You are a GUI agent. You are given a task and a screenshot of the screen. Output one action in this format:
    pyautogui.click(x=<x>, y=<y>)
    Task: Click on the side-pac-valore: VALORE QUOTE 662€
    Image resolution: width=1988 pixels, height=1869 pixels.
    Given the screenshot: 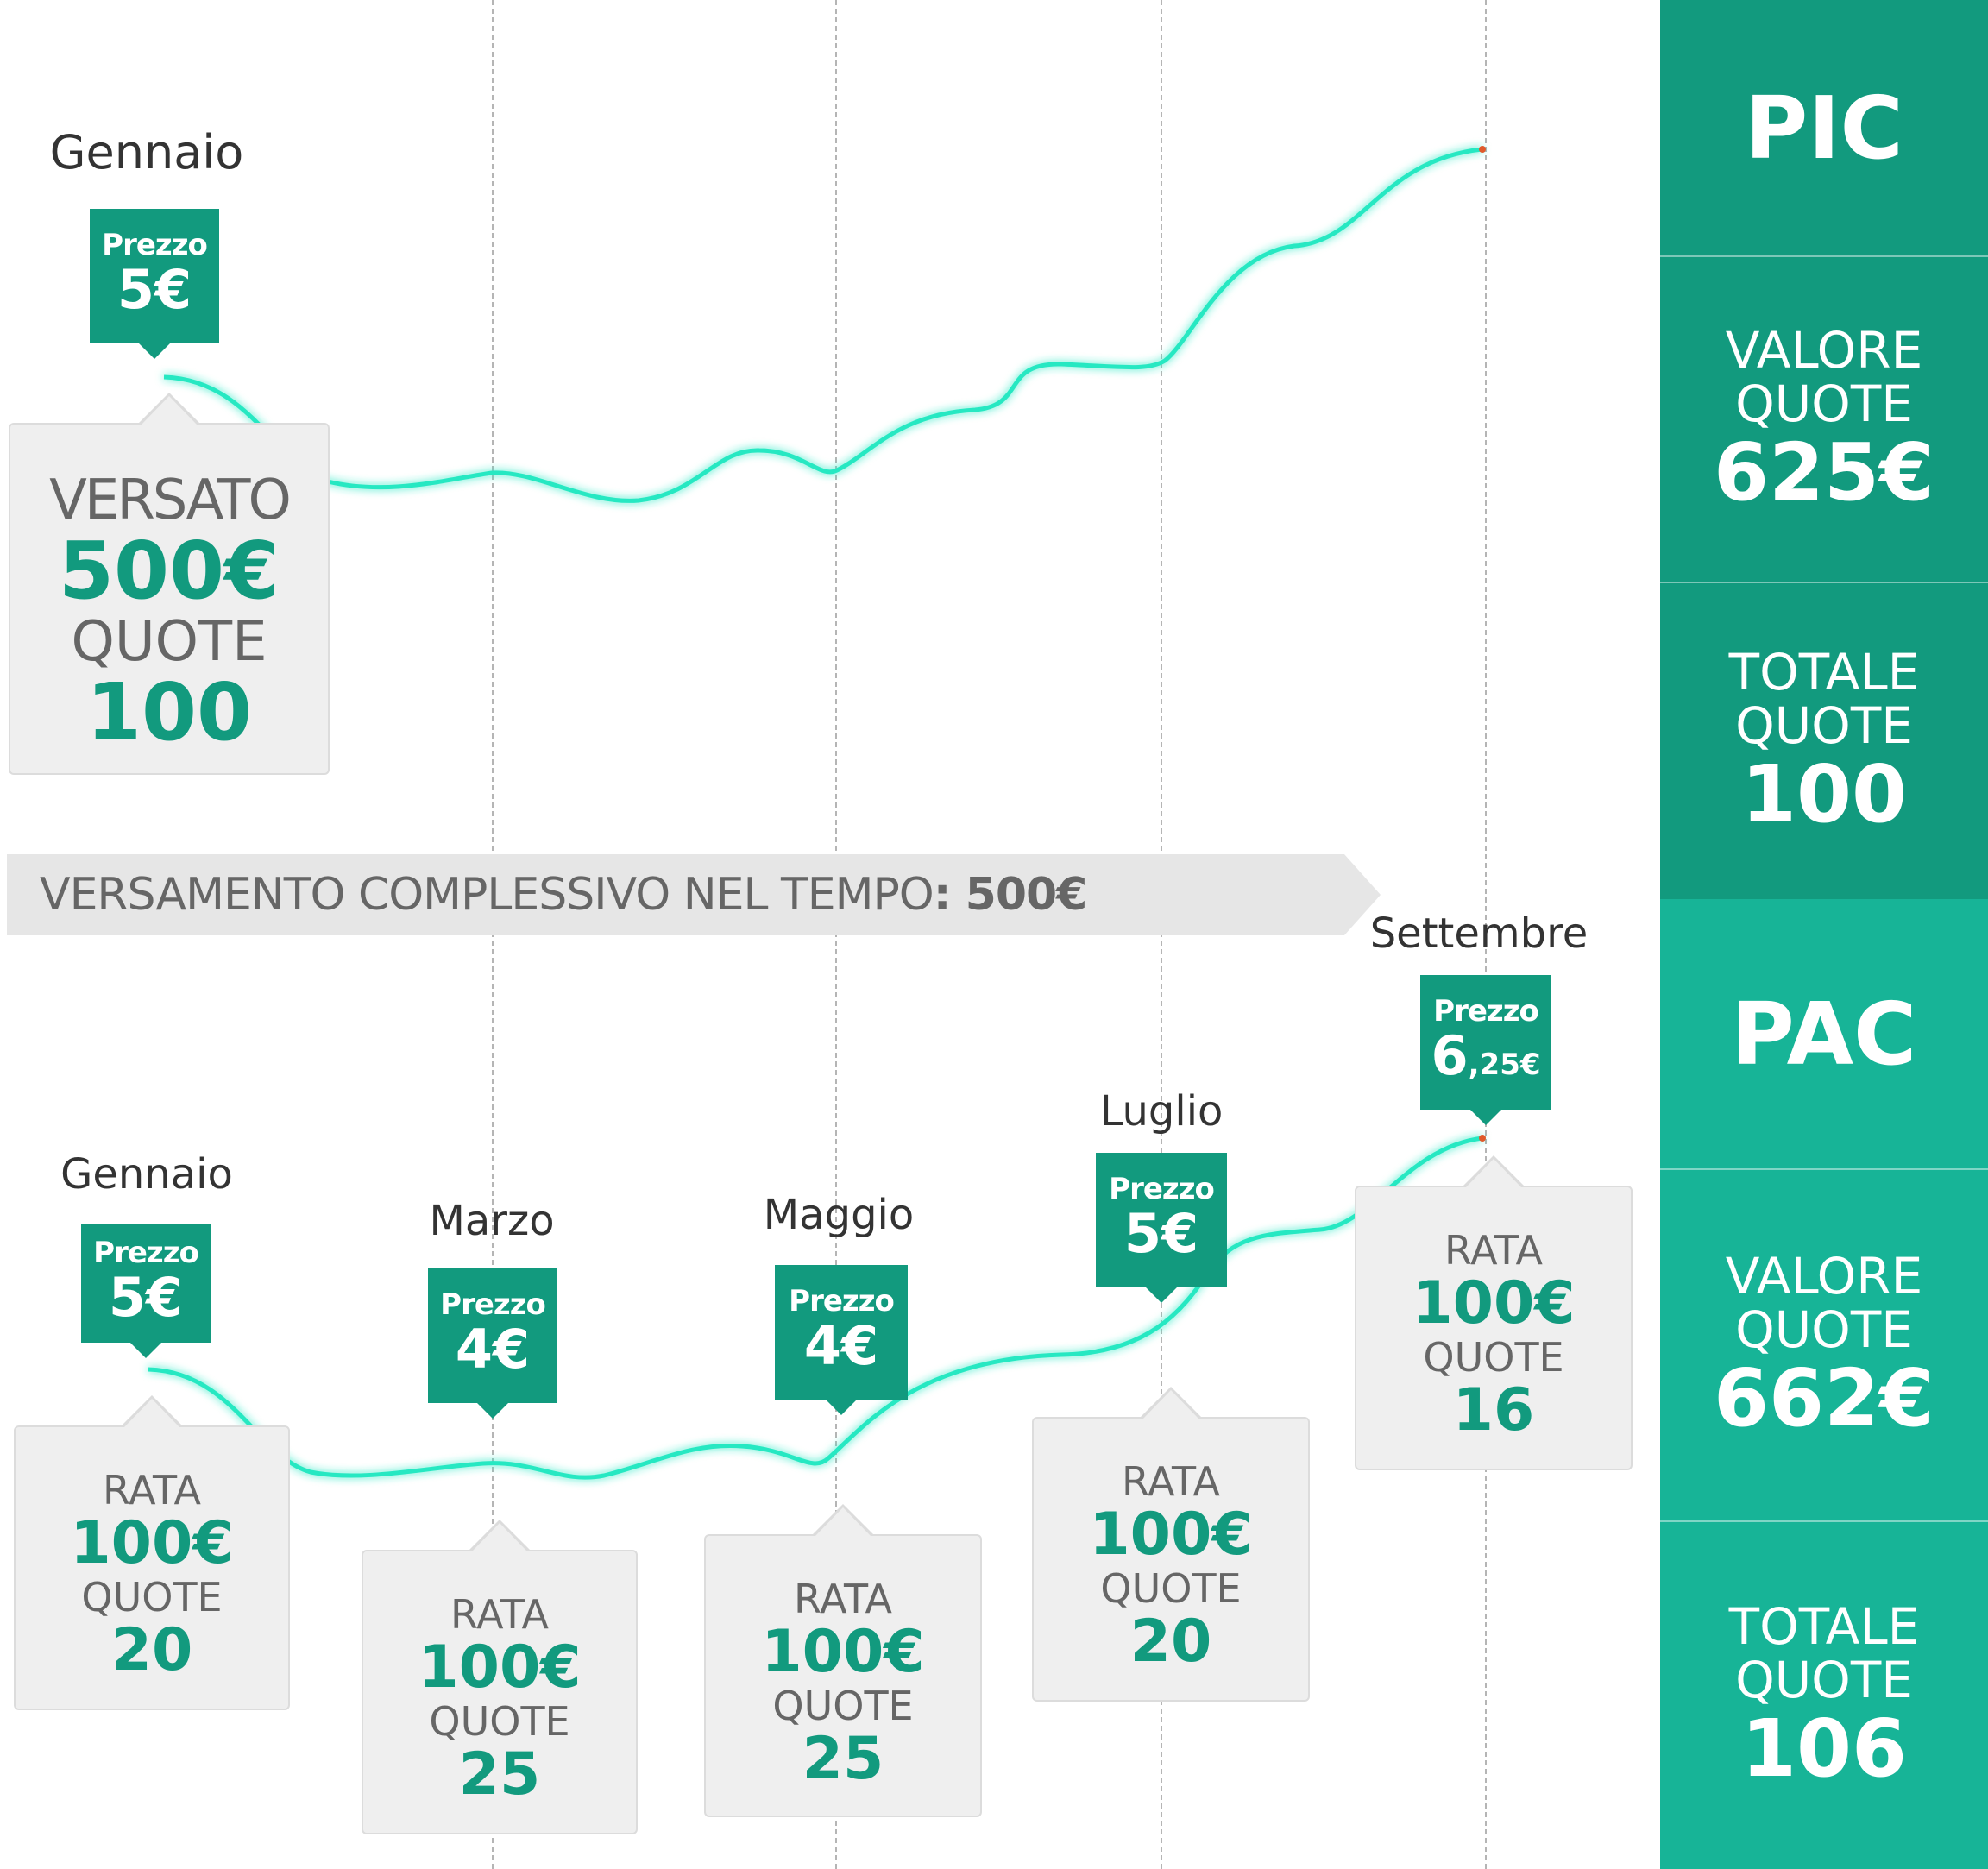 What is the action you would take?
    pyautogui.click(x=1824, y=1344)
    